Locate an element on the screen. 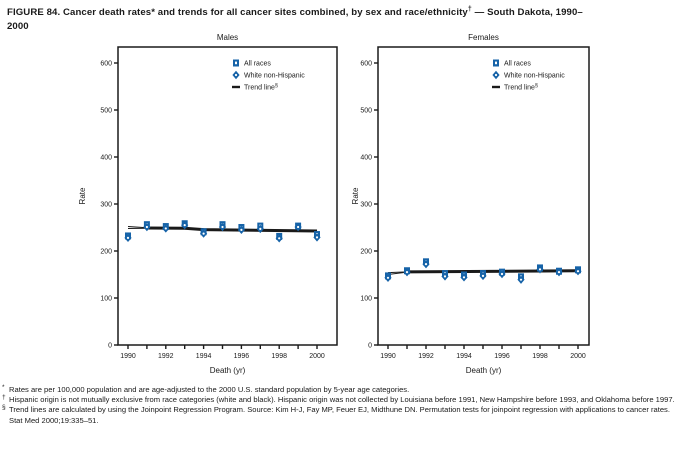 The width and height of the screenshot is (687, 450). footnote-marker: § is located at coordinates (4, 408).